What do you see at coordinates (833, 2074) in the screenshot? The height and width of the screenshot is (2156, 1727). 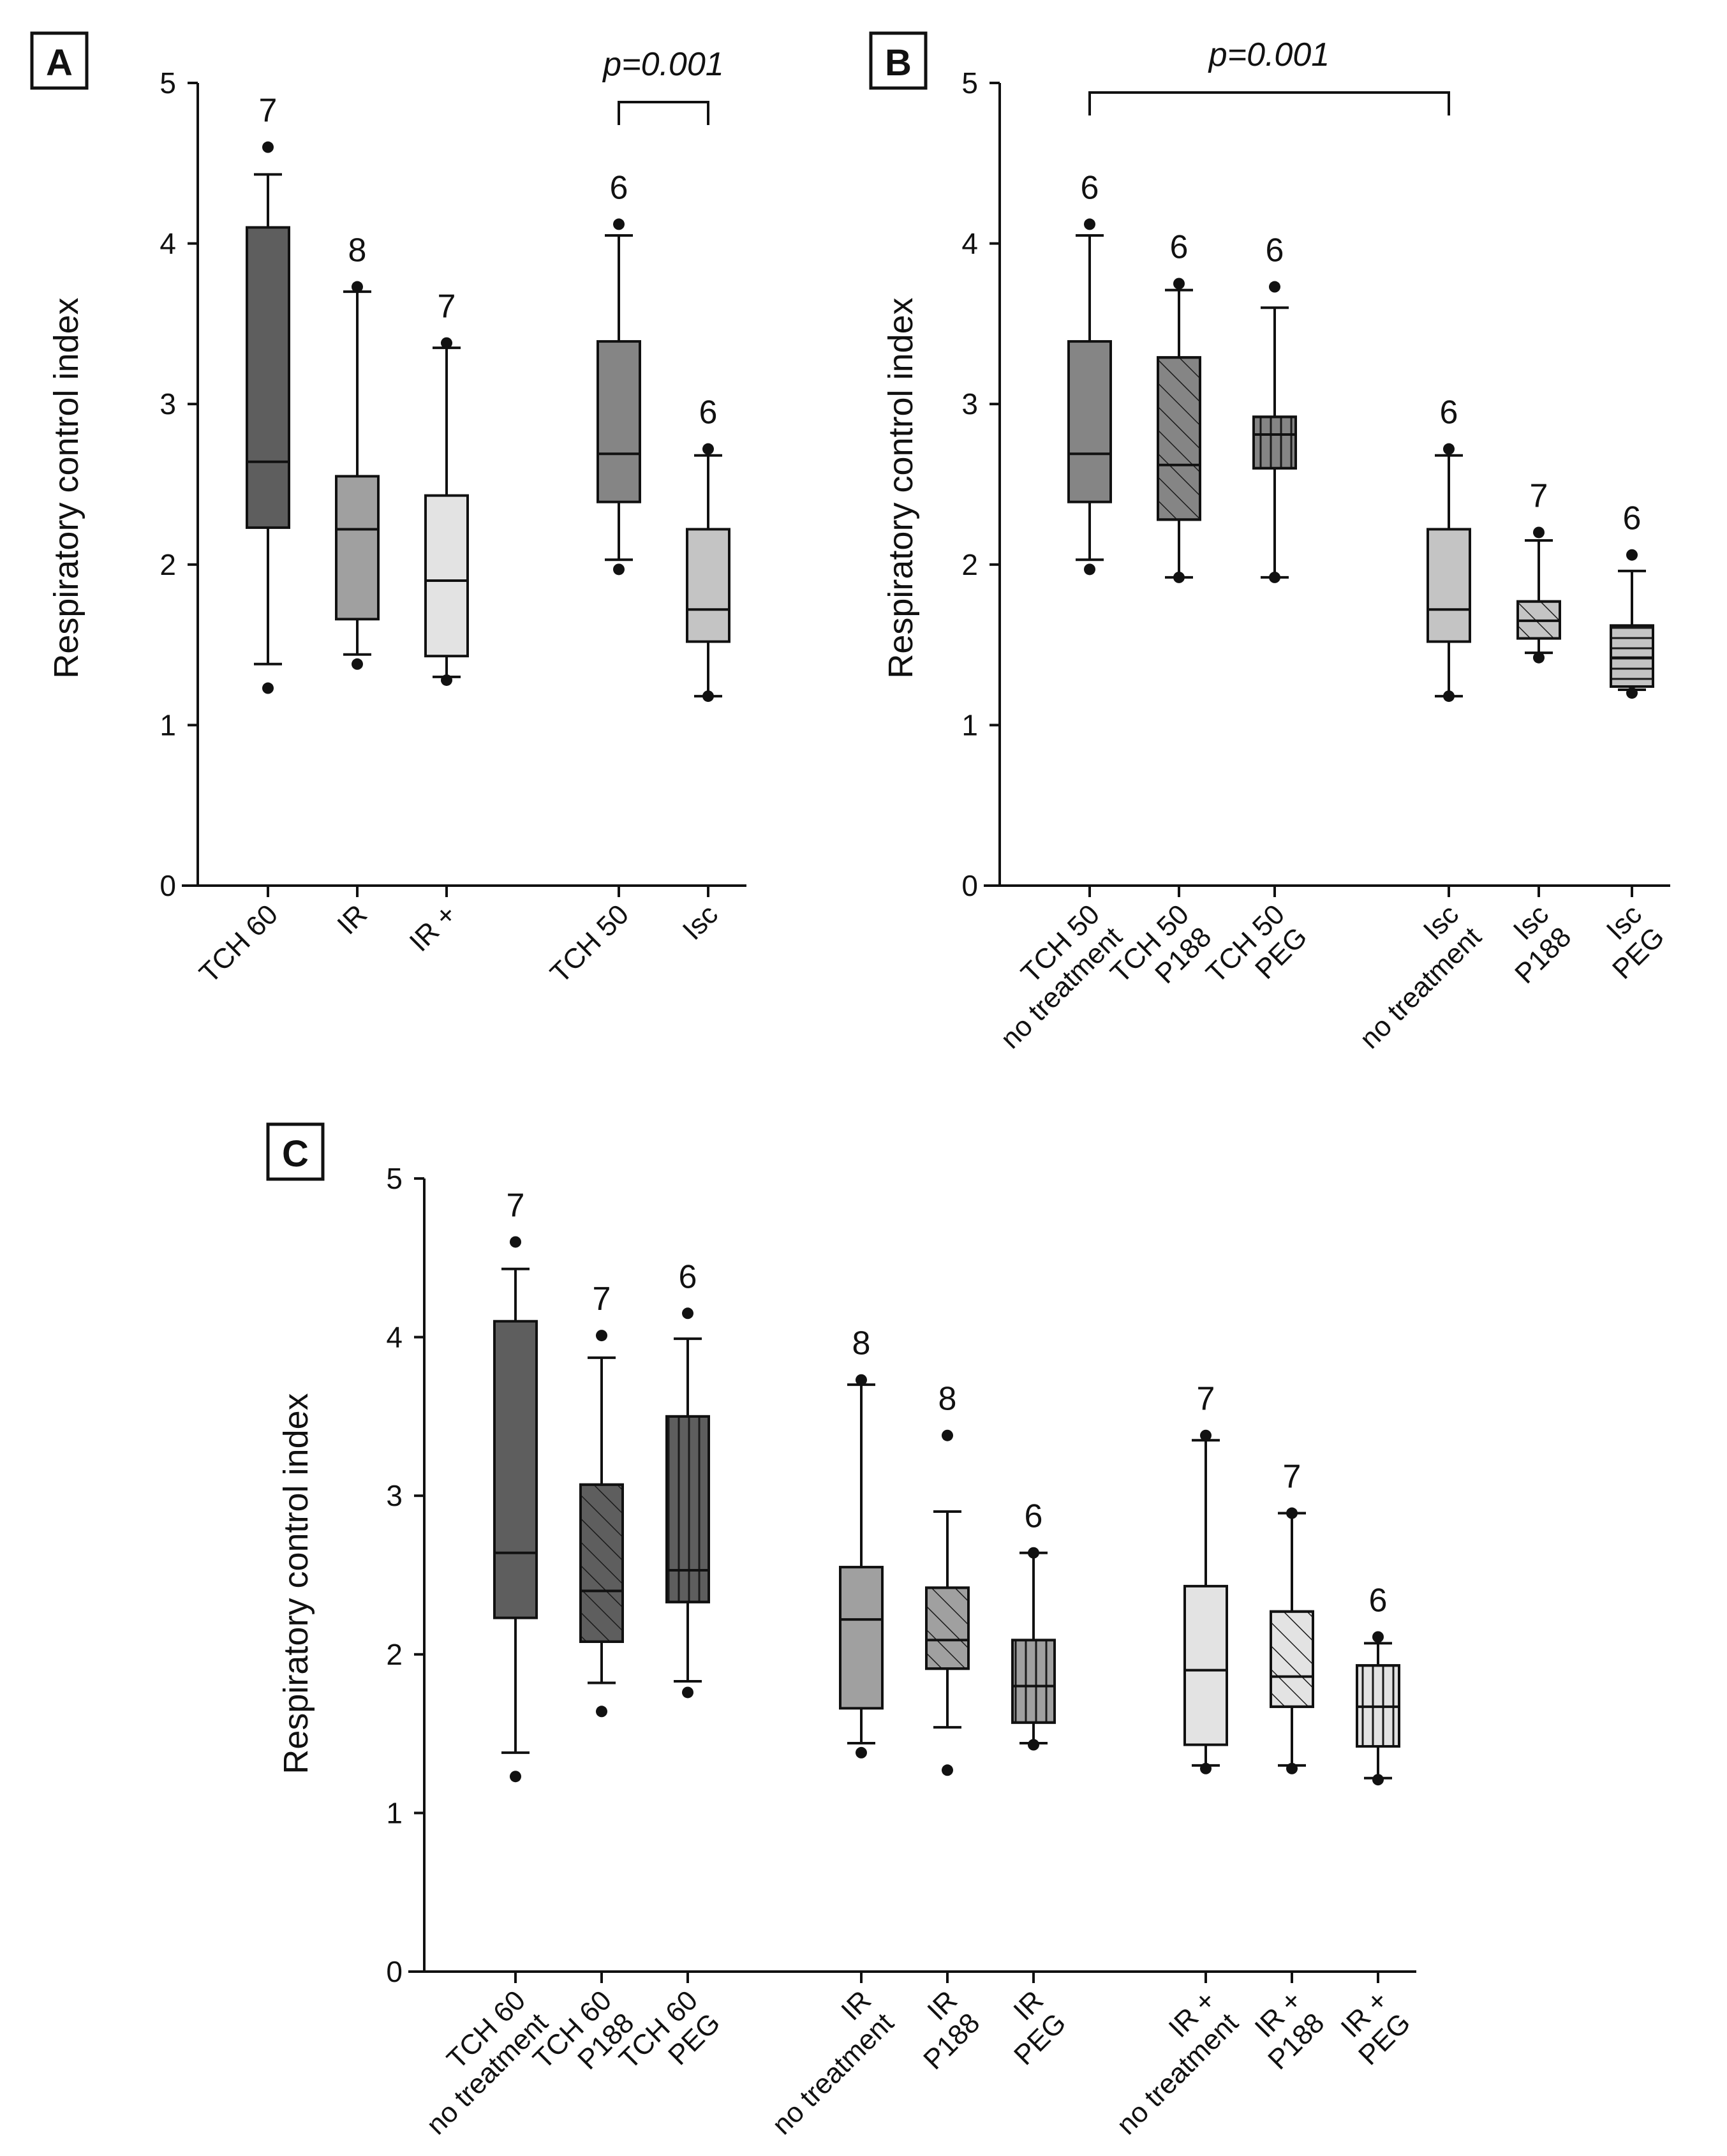 I see `x-tick-label-line: no treatment` at bounding box center [833, 2074].